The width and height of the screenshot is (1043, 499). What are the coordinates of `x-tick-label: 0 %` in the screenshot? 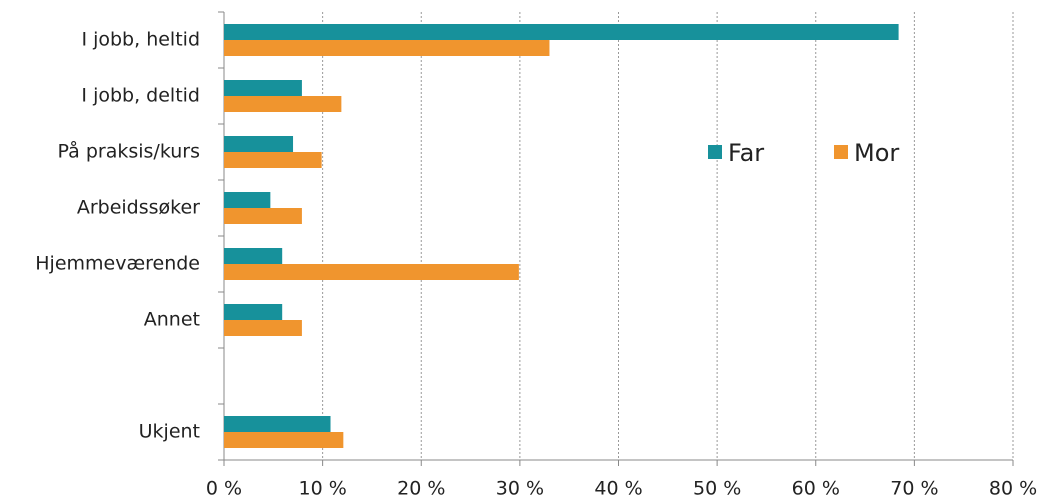 It's located at (224, 488).